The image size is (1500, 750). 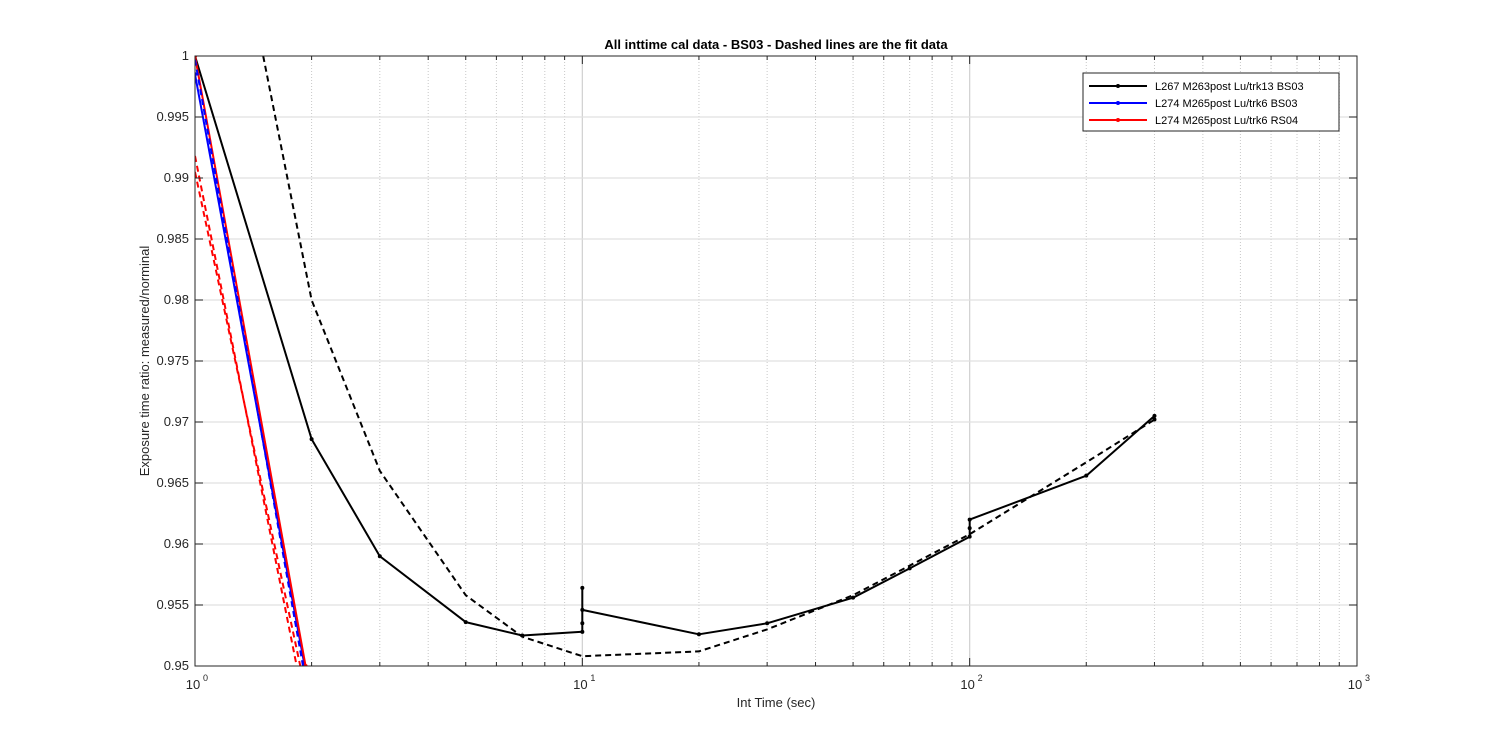 I want to click on legend-label: L274 M265post Lu/trk6 RS04, so click(x=1226, y=121).